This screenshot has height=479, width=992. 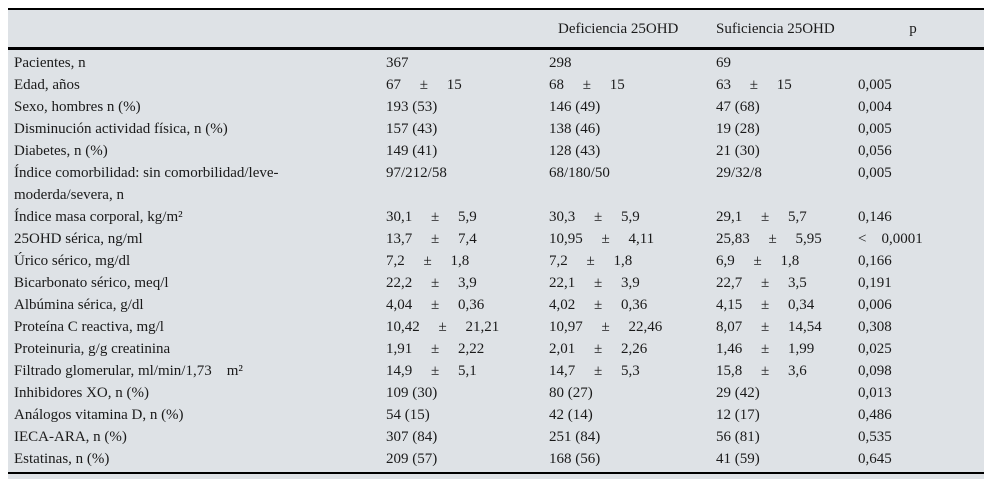 What do you see at coordinates (560, 63) in the screenshot?
I see `cell-deficiencia: 298` at bounding box center [560, 63].